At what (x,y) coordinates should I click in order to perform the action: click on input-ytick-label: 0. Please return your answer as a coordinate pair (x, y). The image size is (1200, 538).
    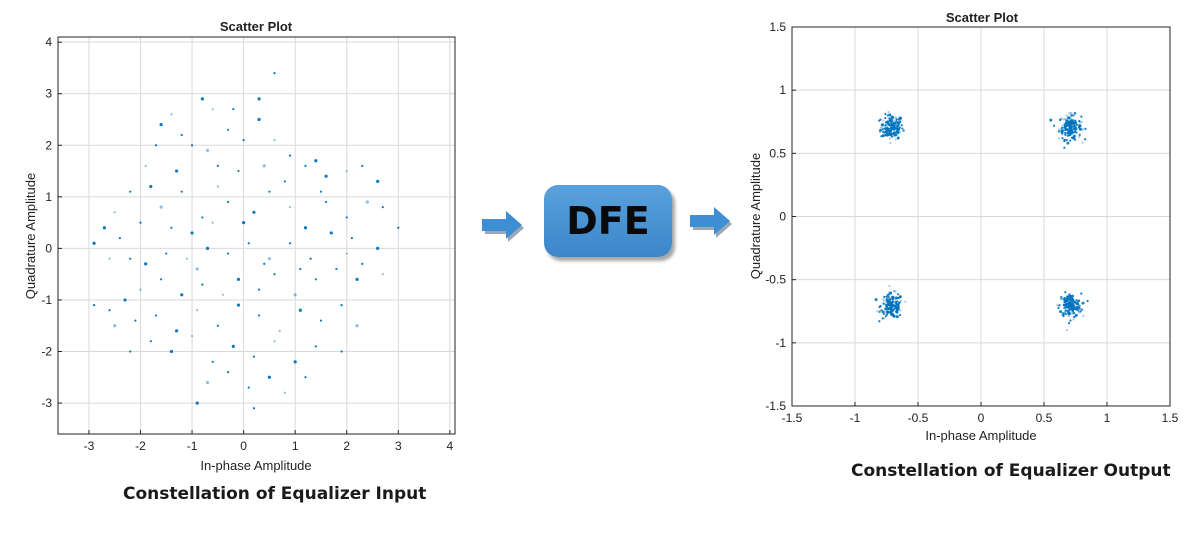
    Looking at the image, I should click on (48, 248).